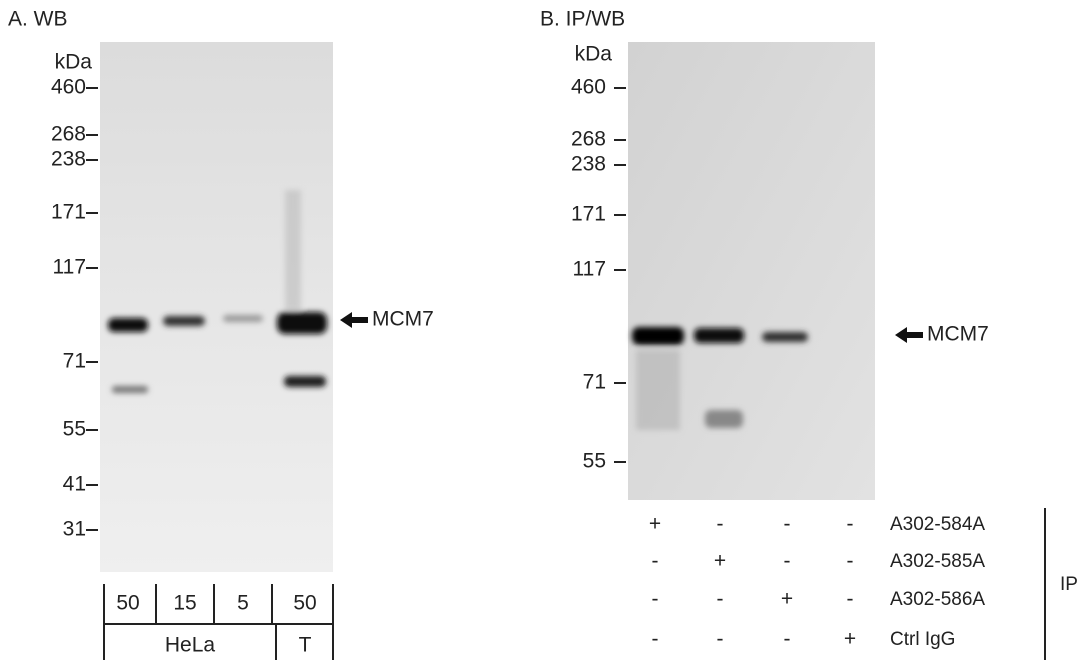 The height and width of the screenshot is (662, 1080). Describe the element at coordinates (305, 645) in the screenshot. I see `group-label: T` at that location.